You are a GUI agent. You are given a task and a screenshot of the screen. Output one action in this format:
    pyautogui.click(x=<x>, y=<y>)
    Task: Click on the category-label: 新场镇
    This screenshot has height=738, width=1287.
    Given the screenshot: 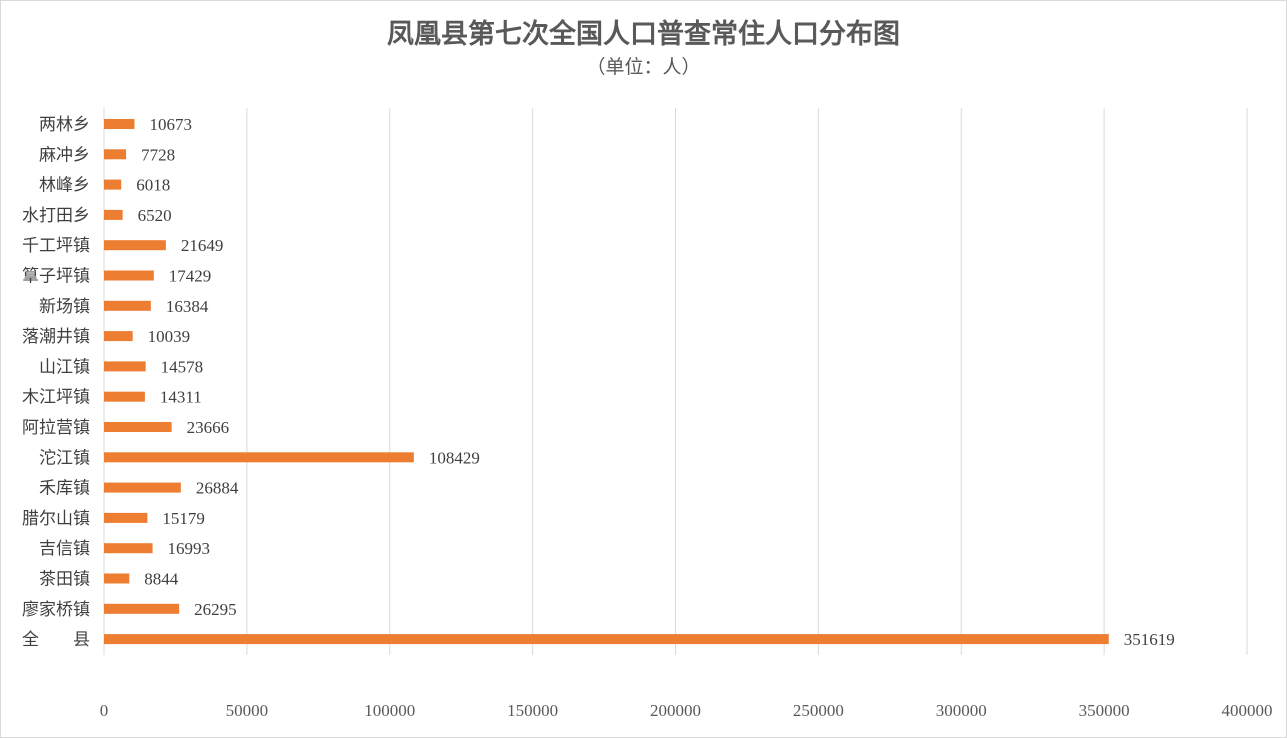 What is the action you would take?
    pyautogui.click(x=64, y=307)
    